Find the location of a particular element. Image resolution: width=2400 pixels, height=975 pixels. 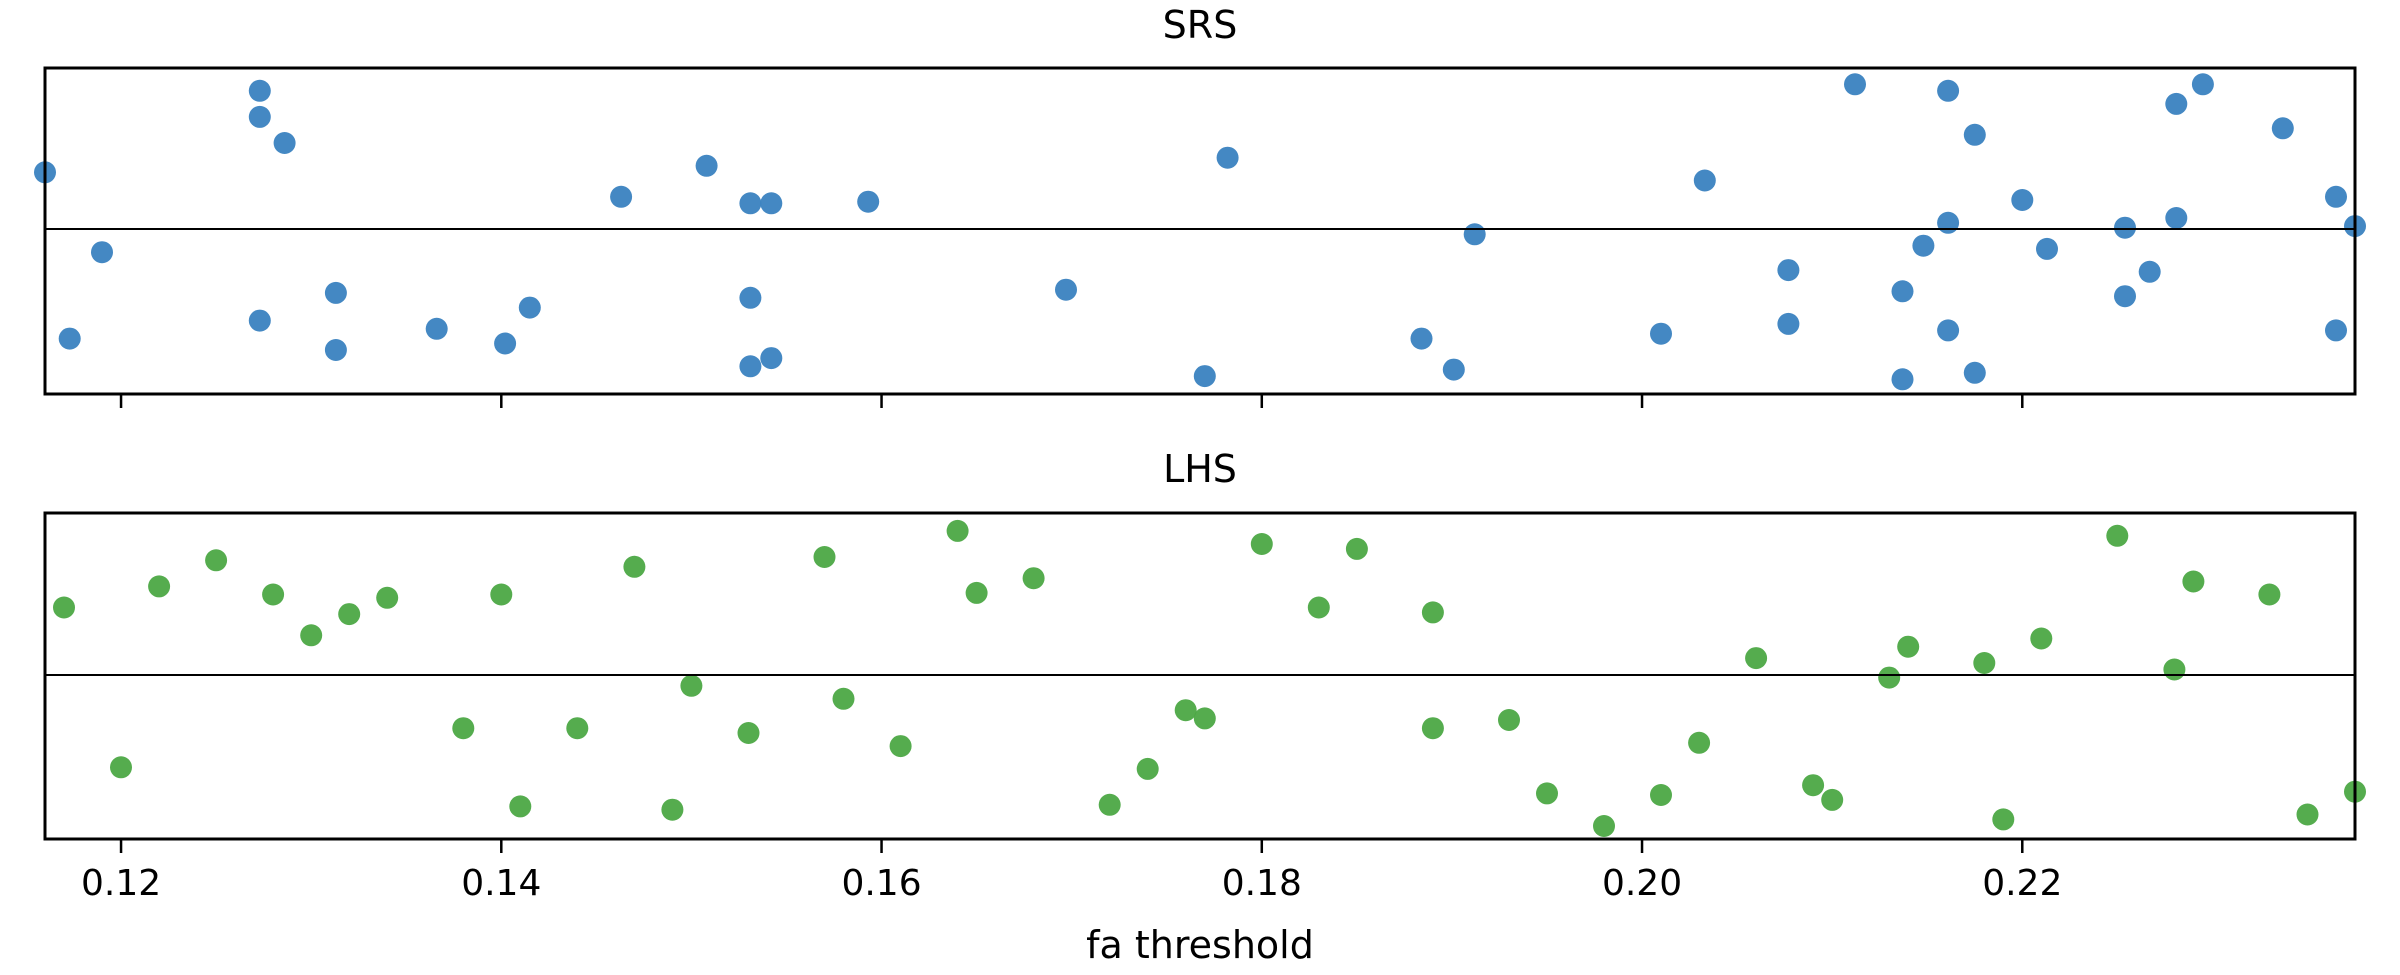

lhs-title: LHS is located at coordinates (1200, 469).